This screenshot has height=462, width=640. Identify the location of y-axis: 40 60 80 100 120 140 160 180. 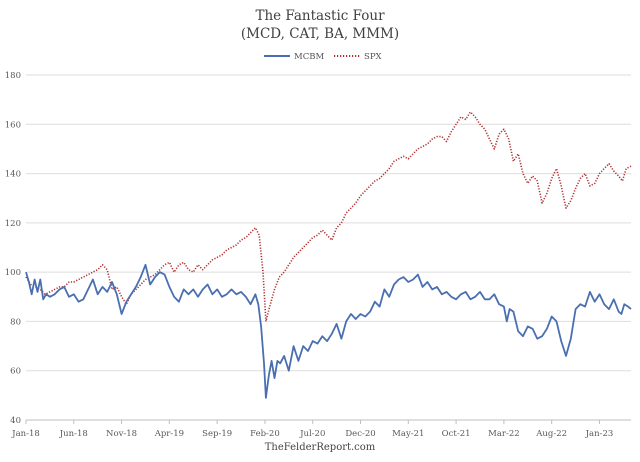
(13, 248).